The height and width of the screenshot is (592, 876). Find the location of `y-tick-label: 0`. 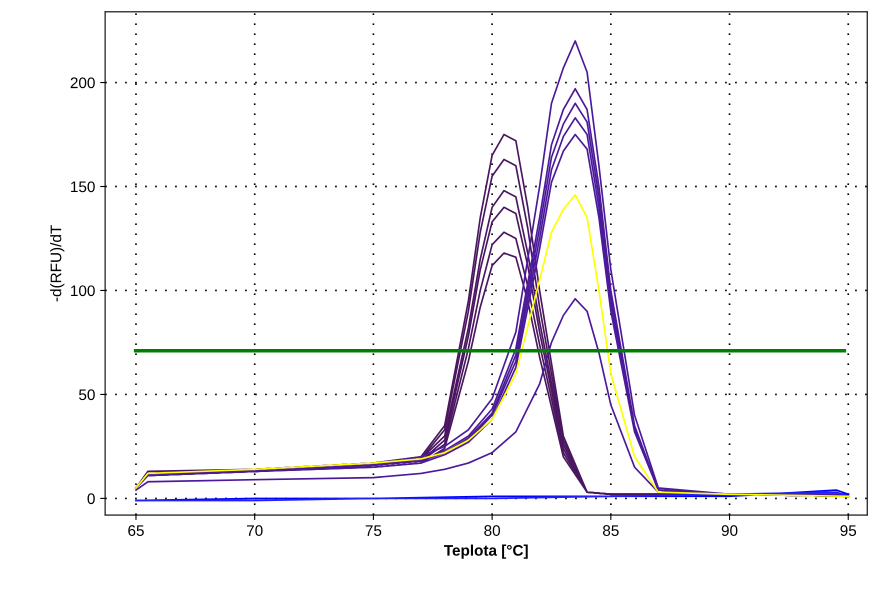

y-tick-label: 0 is located at coordinates (91, 498).